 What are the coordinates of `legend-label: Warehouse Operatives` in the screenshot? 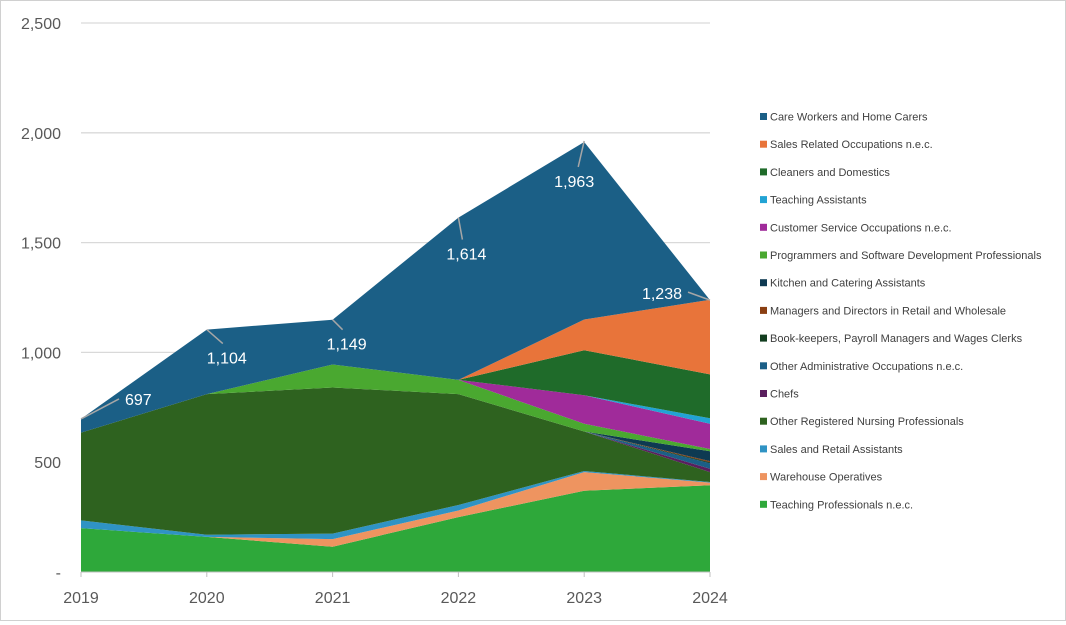 It's located at (826, 478).